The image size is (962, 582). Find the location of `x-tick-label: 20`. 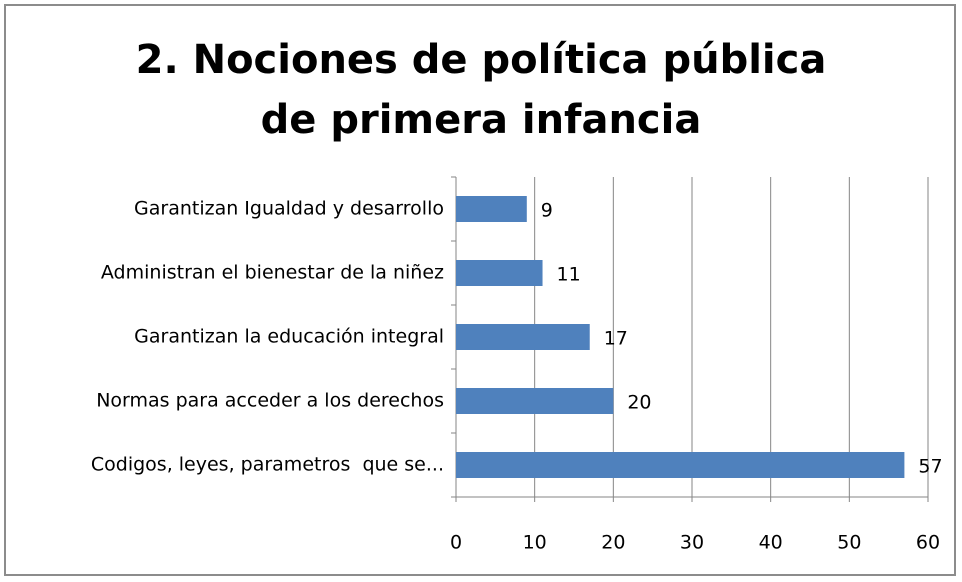

x-tick-label: 20 is located at coordinates (613, 543).